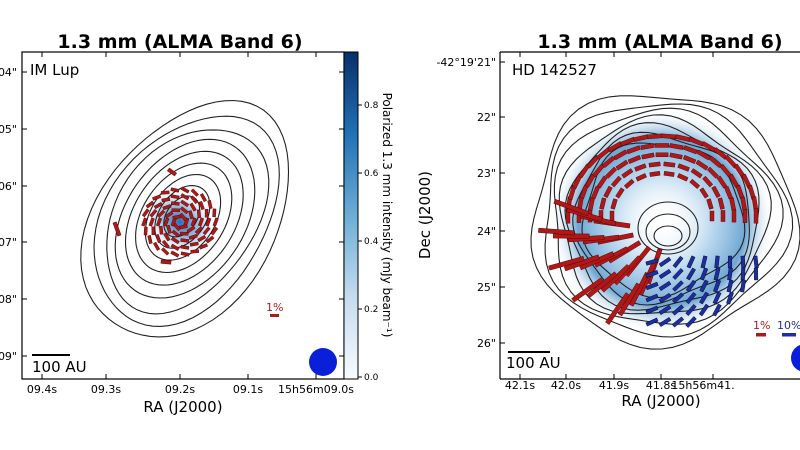 Image resolution: width=800 pixels, height=450 pixels. What do you see at coordinates (668, 232) in the screenshot?
I see `right-cavity-contour` at bounding box center [668, 232].